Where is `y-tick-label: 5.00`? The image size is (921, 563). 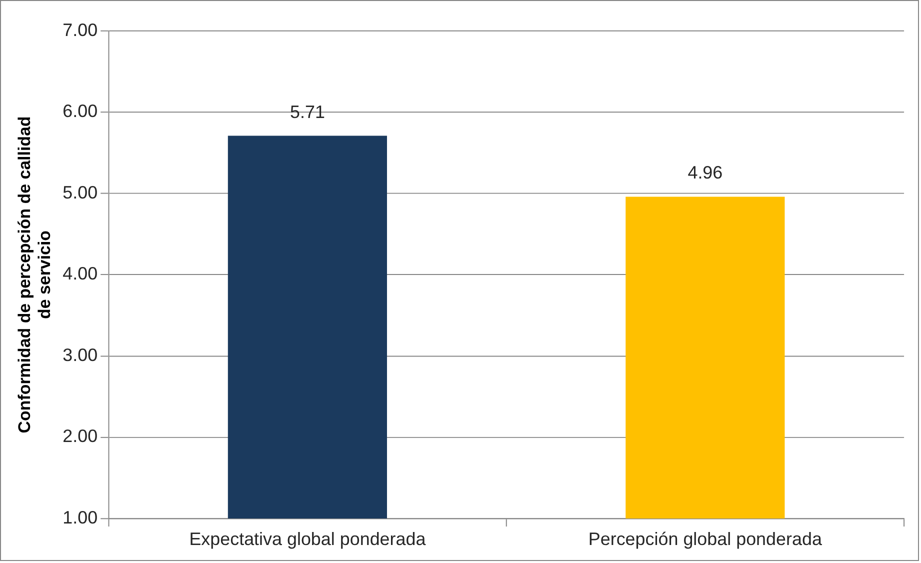
y-tick-label: 5.00 is located at coordinates (80, 192).